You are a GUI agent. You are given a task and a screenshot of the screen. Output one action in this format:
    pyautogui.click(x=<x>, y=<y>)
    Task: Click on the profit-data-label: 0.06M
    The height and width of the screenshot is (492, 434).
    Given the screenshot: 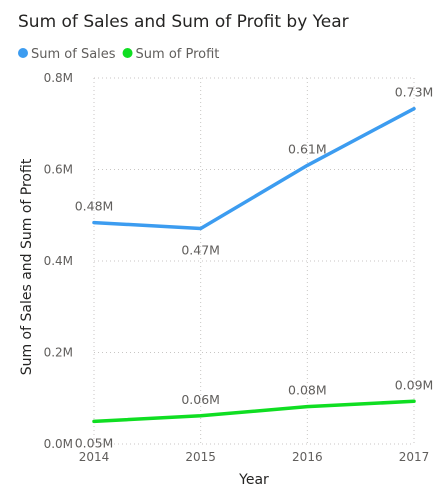 What is the action you would take?
    pyautogui.click(x=200, y=399)
    